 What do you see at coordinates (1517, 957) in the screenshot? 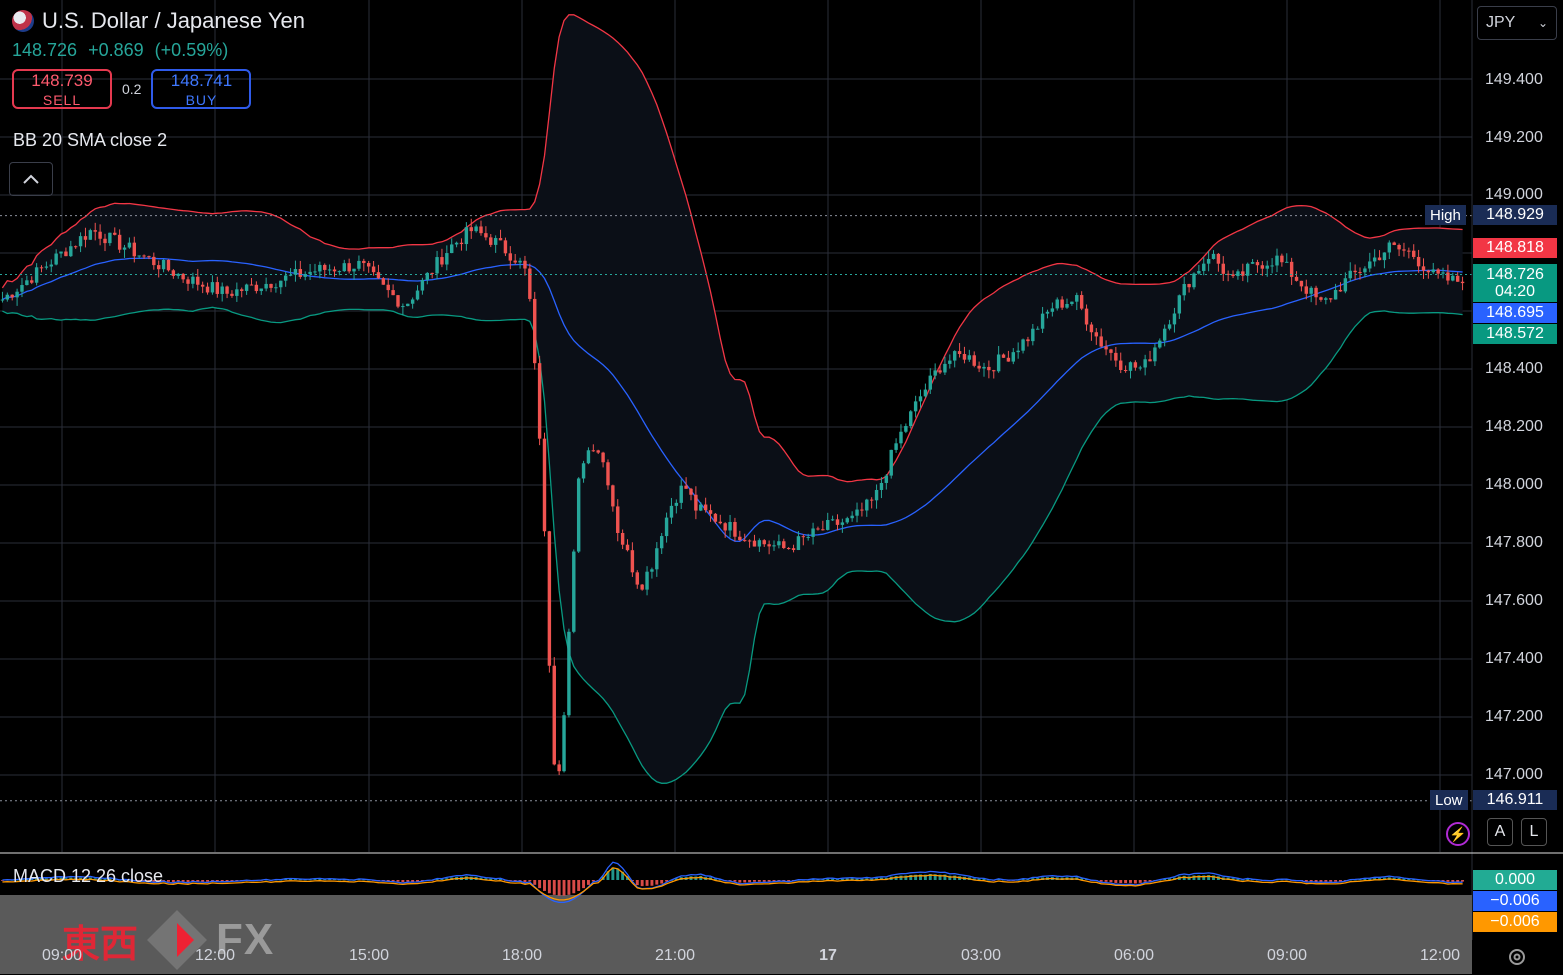
I see `settings-gear-icon` at bounding box center [1517, 957].